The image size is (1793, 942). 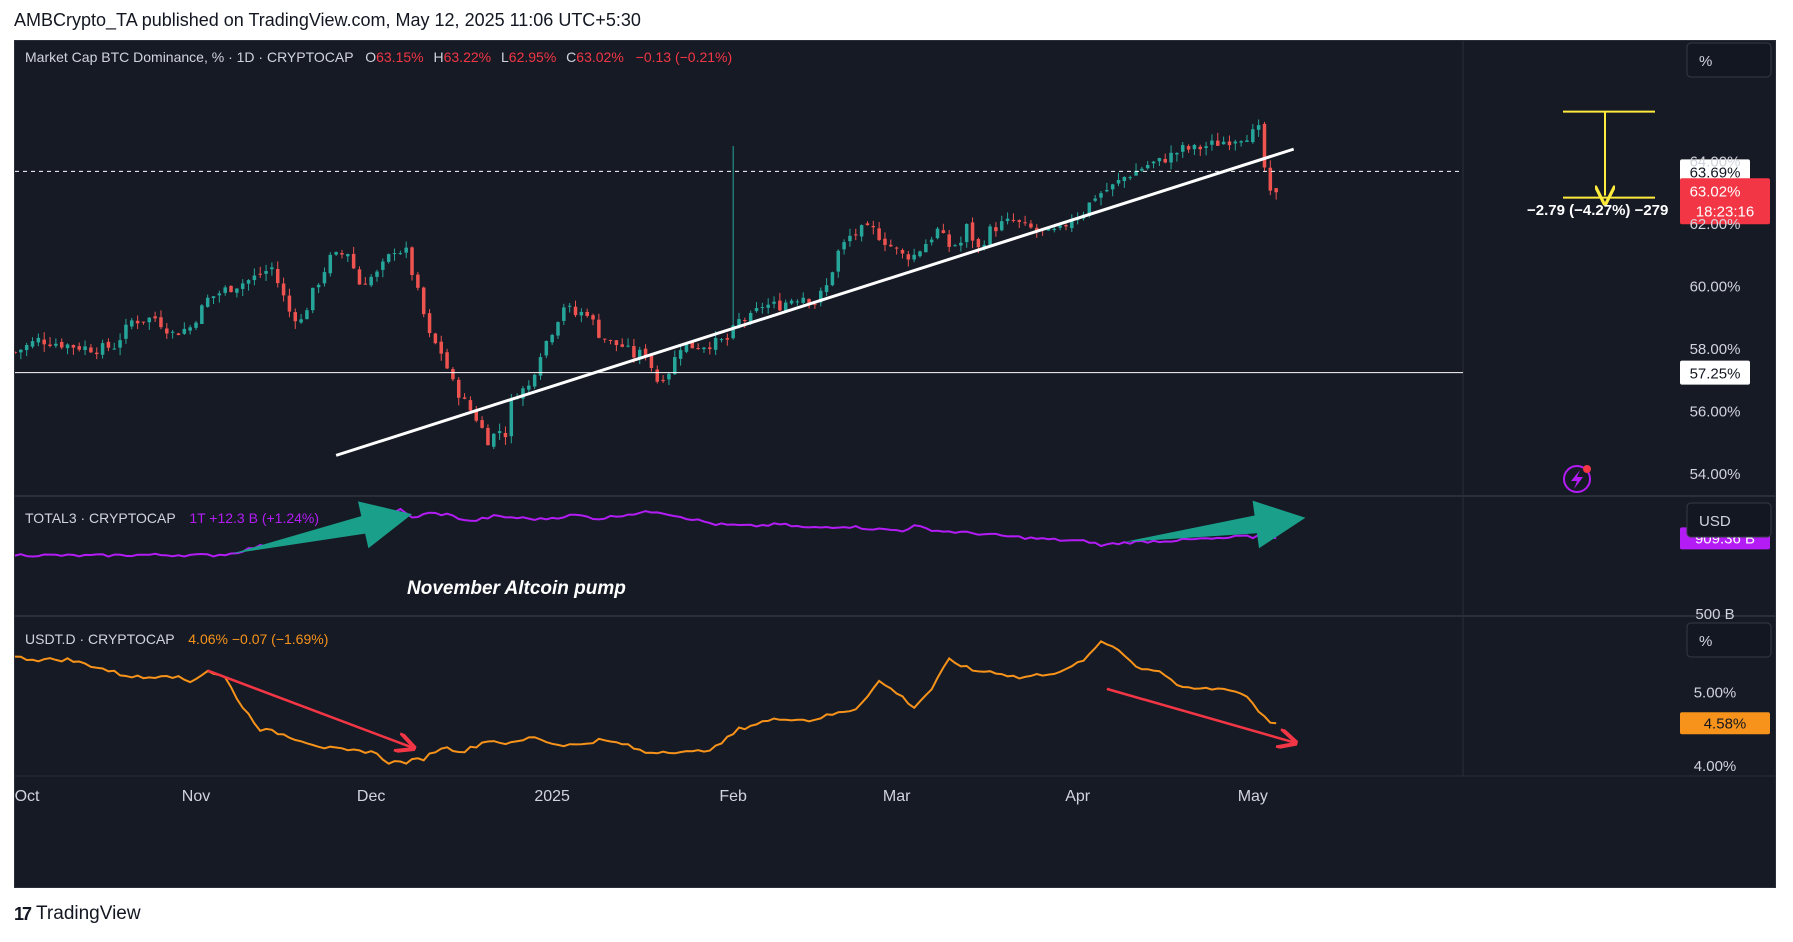 I want to click on usdt-badge-text: 4.58%, so click(x=1725, y=723).